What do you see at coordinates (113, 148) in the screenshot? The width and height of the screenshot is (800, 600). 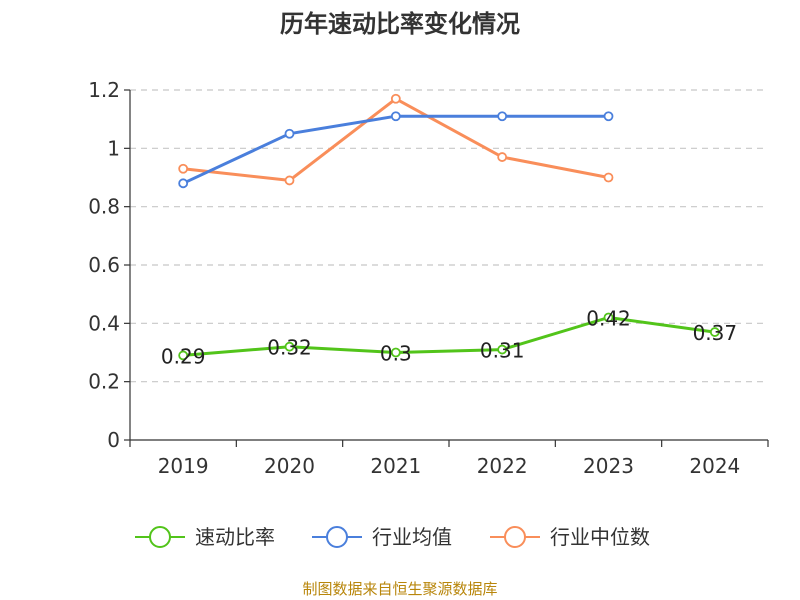 I see `y-tick-label: 1` at bounding box center [113, 148].